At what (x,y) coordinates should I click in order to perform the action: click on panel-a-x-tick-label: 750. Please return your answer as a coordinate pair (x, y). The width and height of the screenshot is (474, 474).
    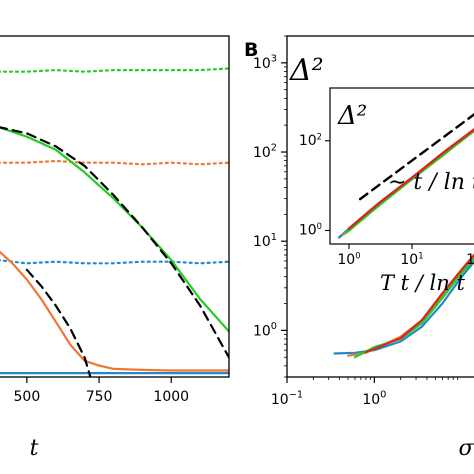
    Looking at the image, I should click on (99, 397).